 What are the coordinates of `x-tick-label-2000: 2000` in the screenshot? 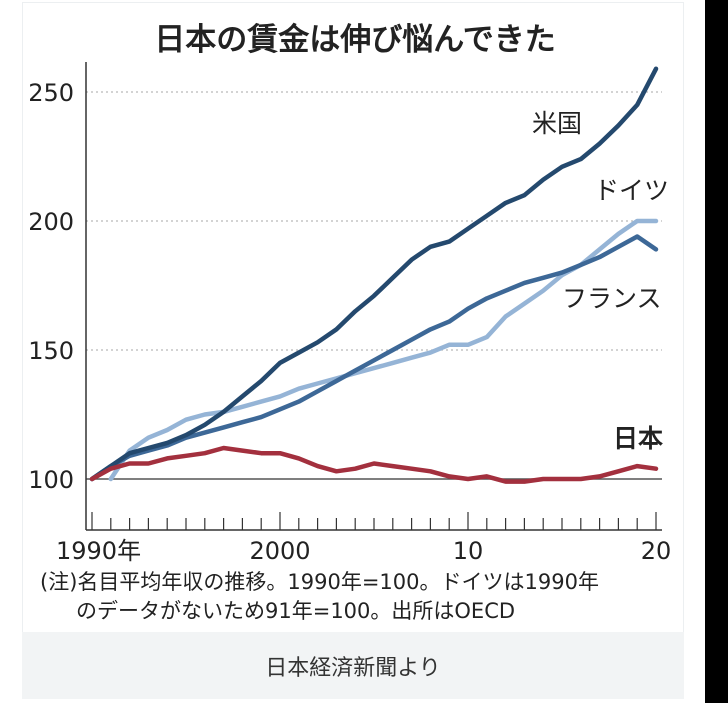 It's located at (279, 551).